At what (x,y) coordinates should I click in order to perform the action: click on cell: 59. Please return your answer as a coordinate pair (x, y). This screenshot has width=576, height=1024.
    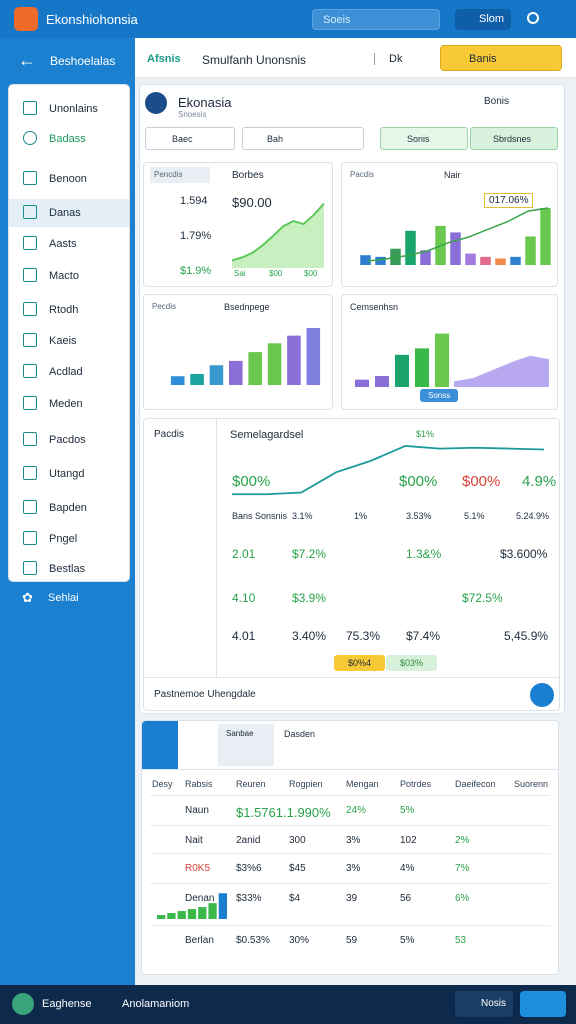
    Looking at the image, I should click on (352, 940).